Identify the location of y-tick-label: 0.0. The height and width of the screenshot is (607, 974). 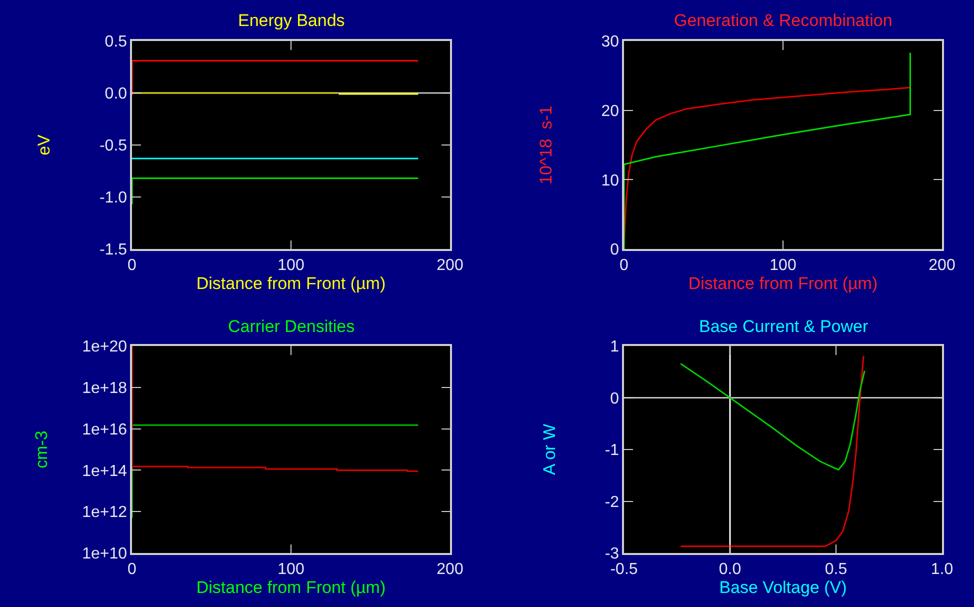
(116, 94).